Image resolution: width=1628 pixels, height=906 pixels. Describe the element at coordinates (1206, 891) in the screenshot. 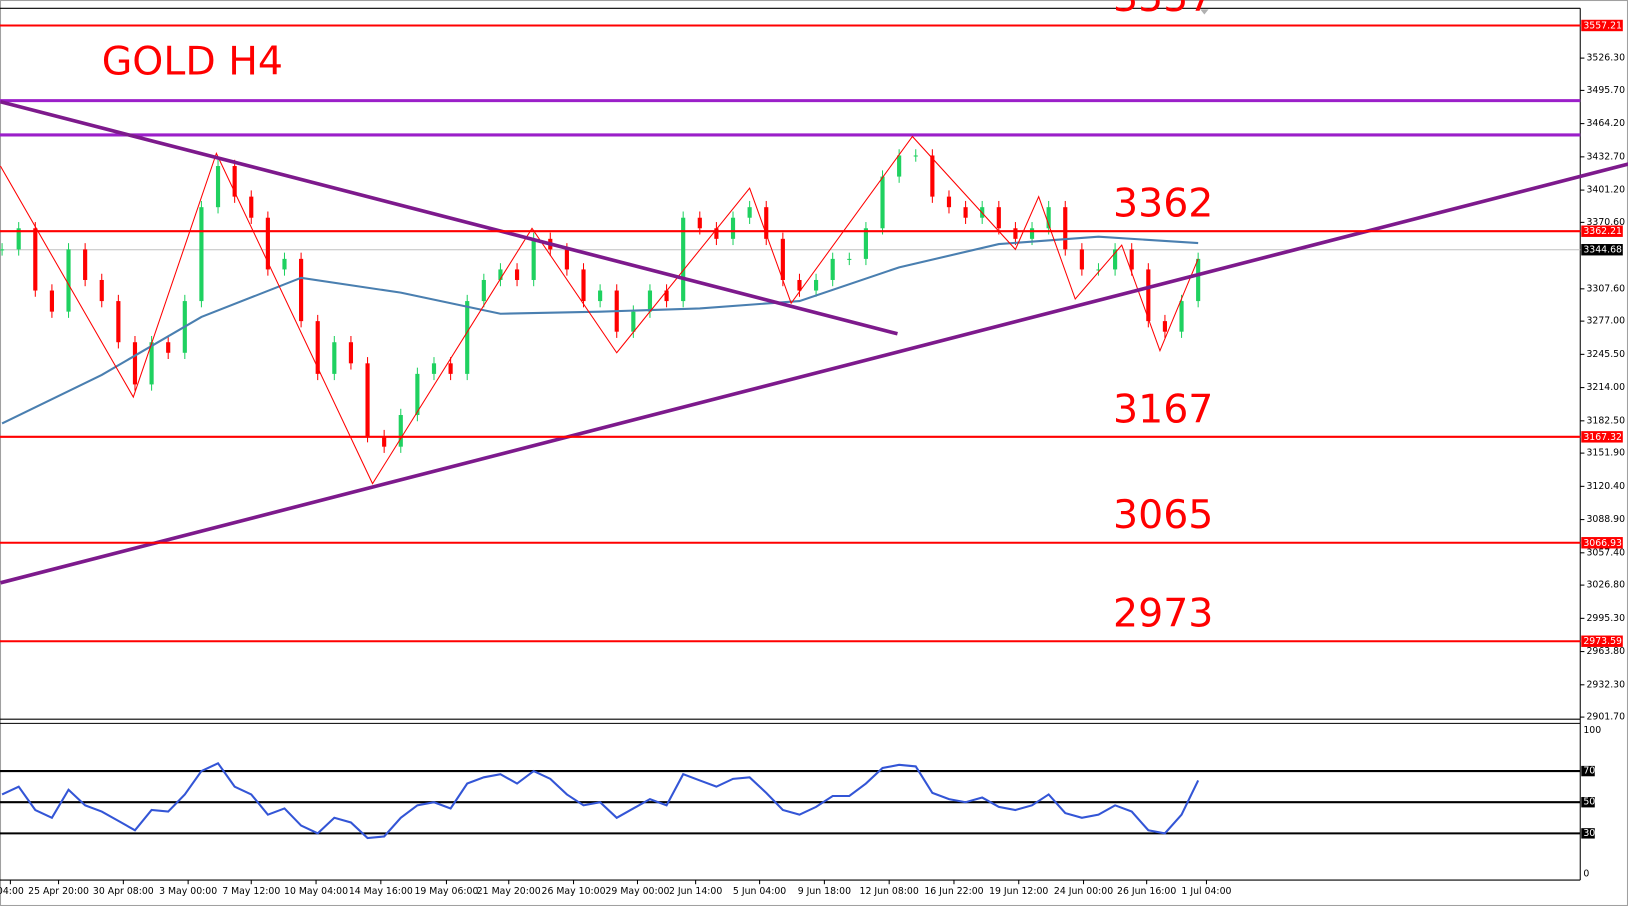

I see `x-tick-label: 1 Jul 04:00` at that location.